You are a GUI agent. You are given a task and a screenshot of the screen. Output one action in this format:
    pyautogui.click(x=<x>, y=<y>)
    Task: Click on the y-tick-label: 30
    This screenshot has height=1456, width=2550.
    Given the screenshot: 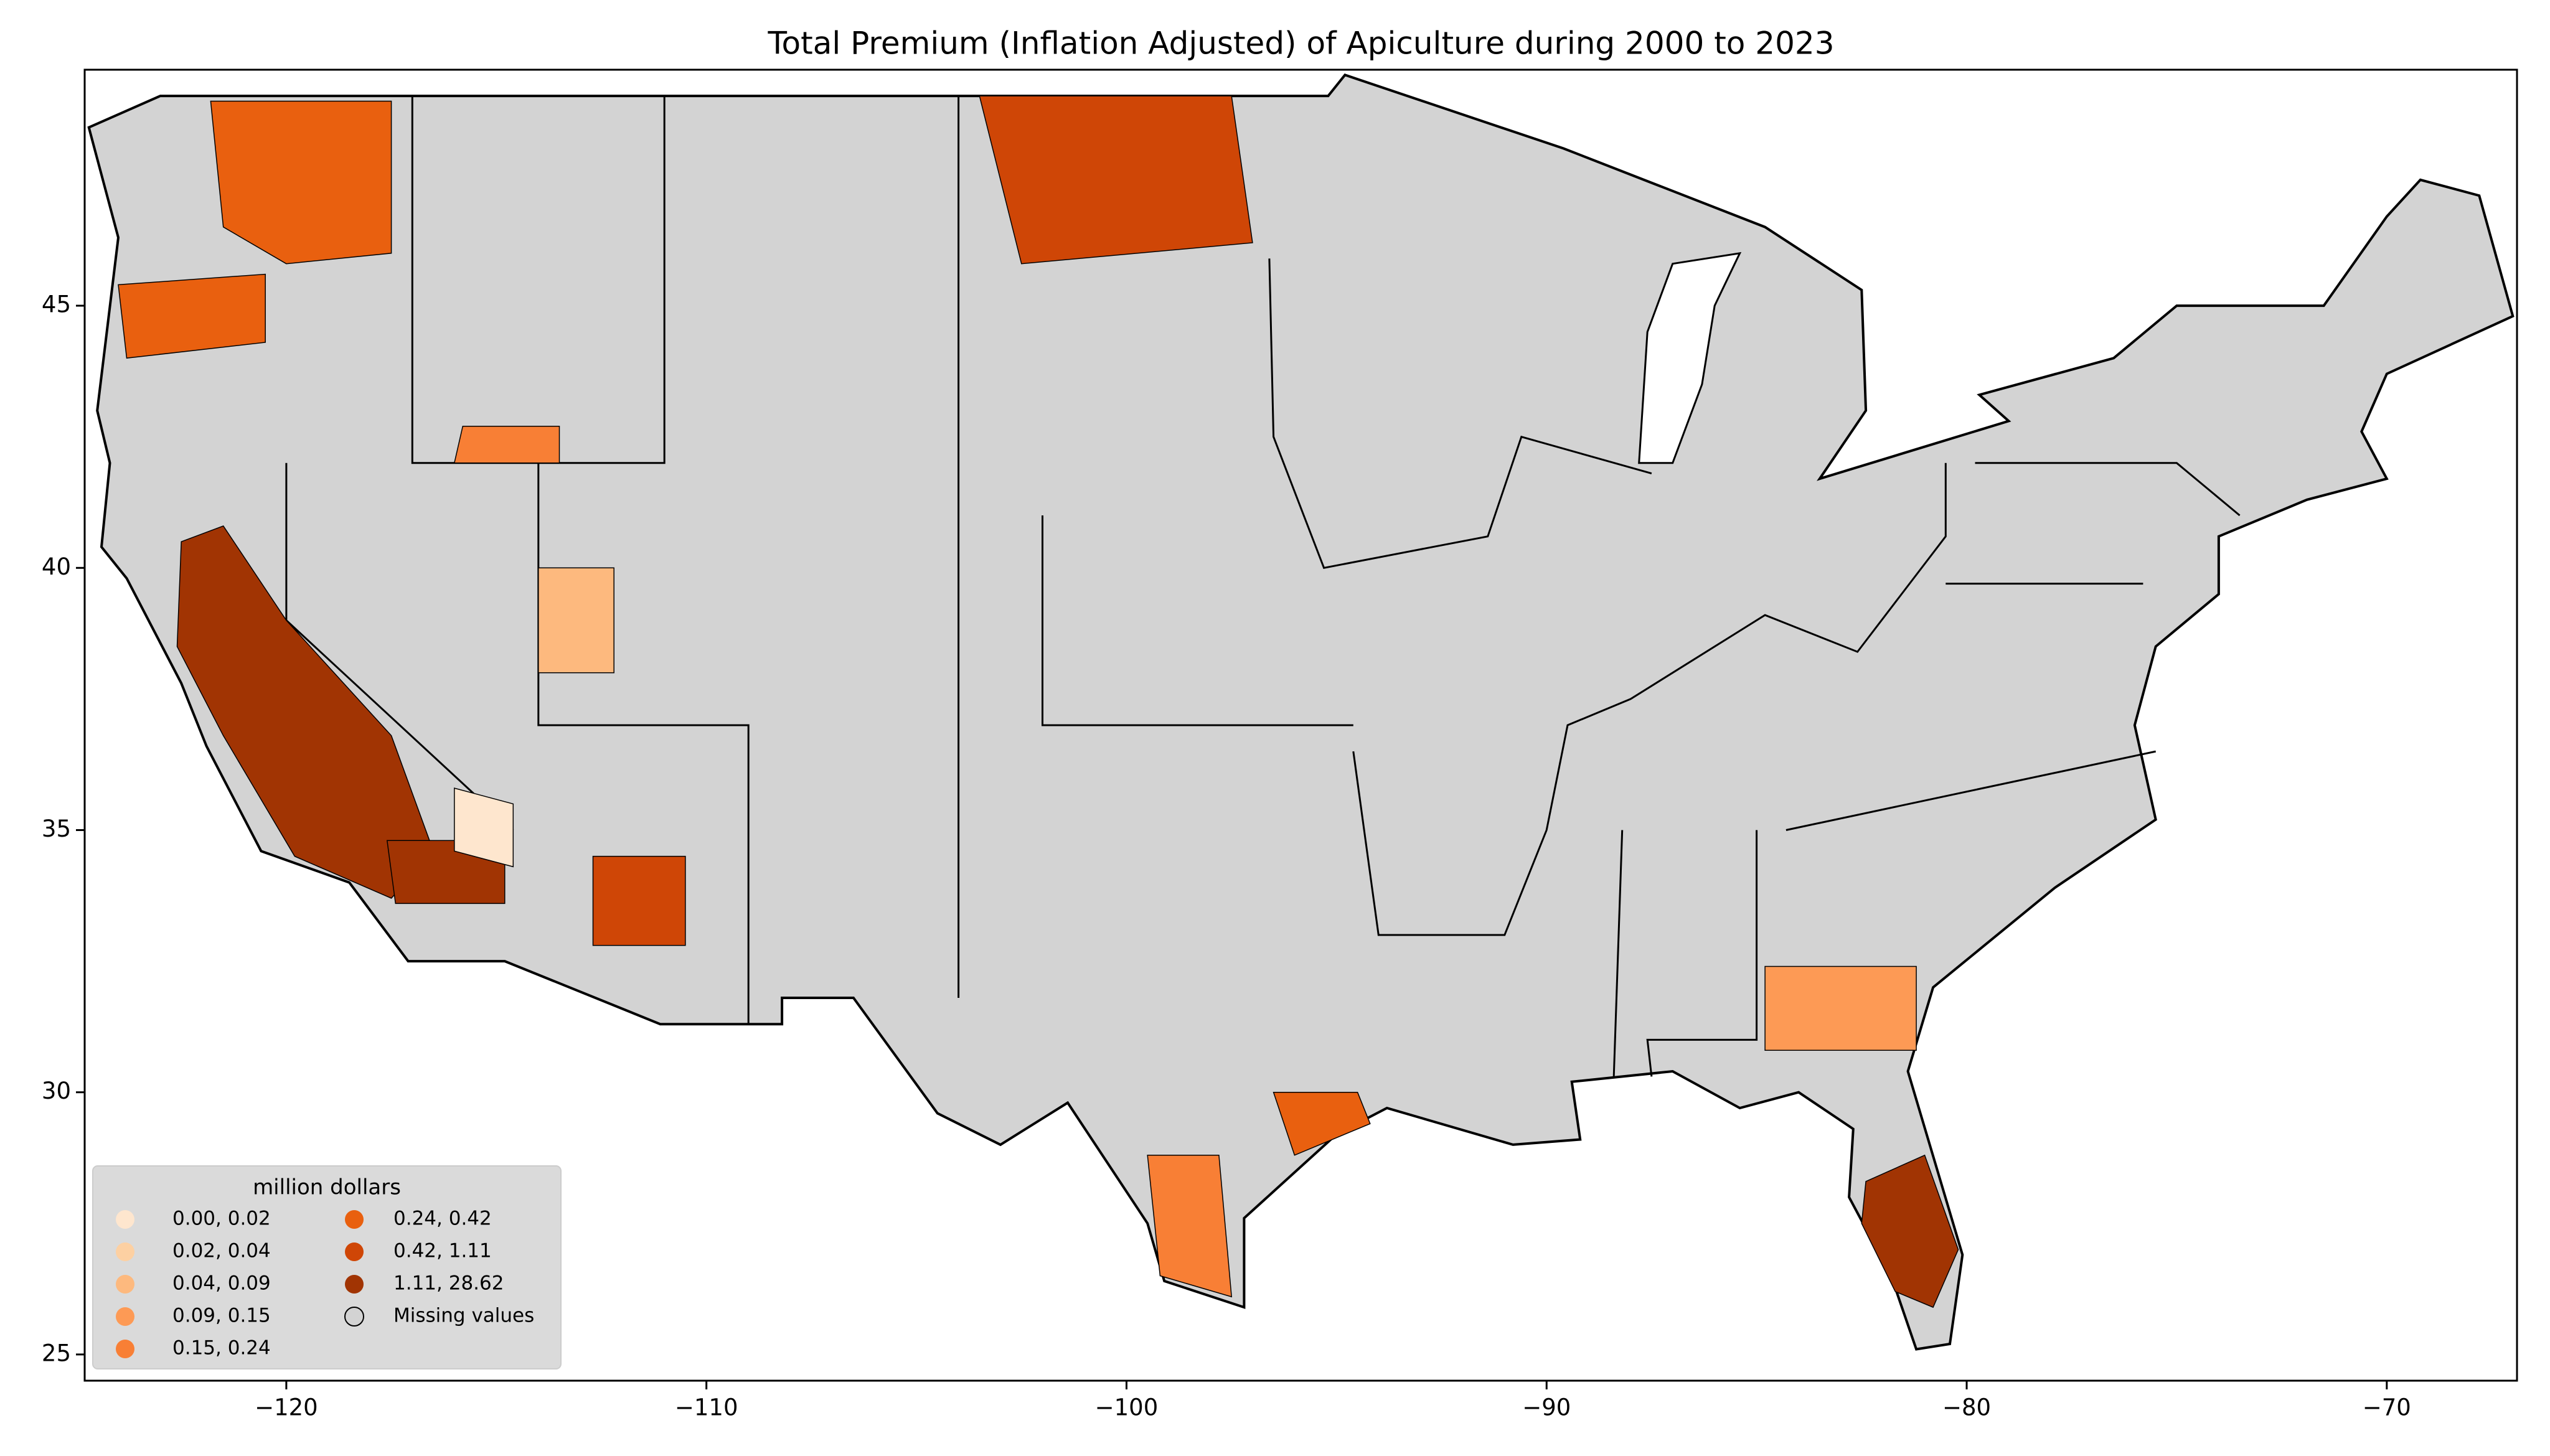 What is the action you would take?
    pyautogui.click(x=56, y=1091)
    